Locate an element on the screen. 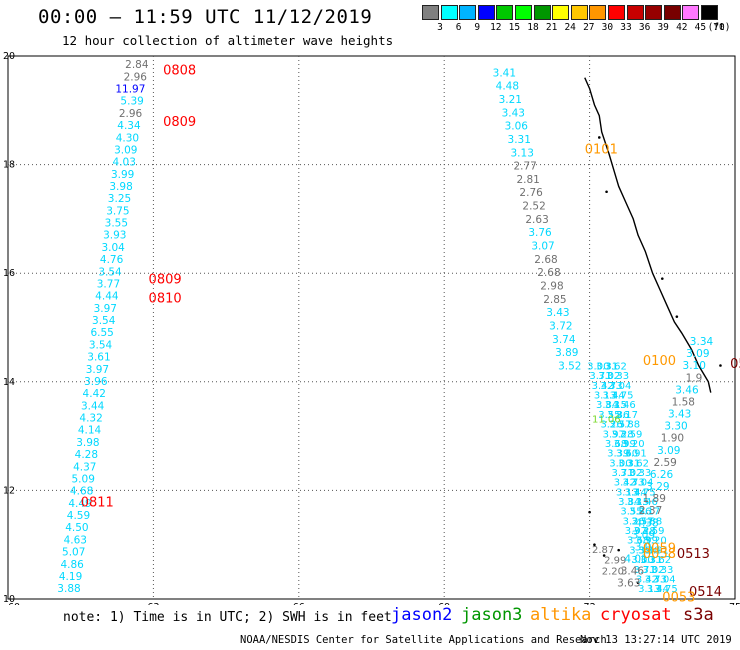 This screenshot has height=650, width=740. swh-value-right: 2.76 is located at coordinates (531, 193).